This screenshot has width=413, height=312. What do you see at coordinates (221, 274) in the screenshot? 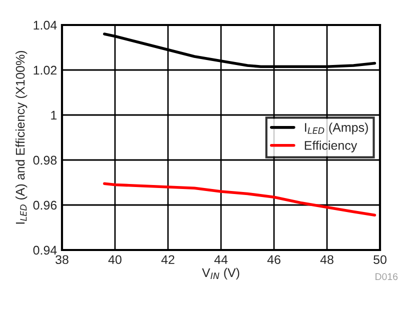
I see `x-axis-title: V$_{IN}$ (V)` at bounding box center [221, 274].